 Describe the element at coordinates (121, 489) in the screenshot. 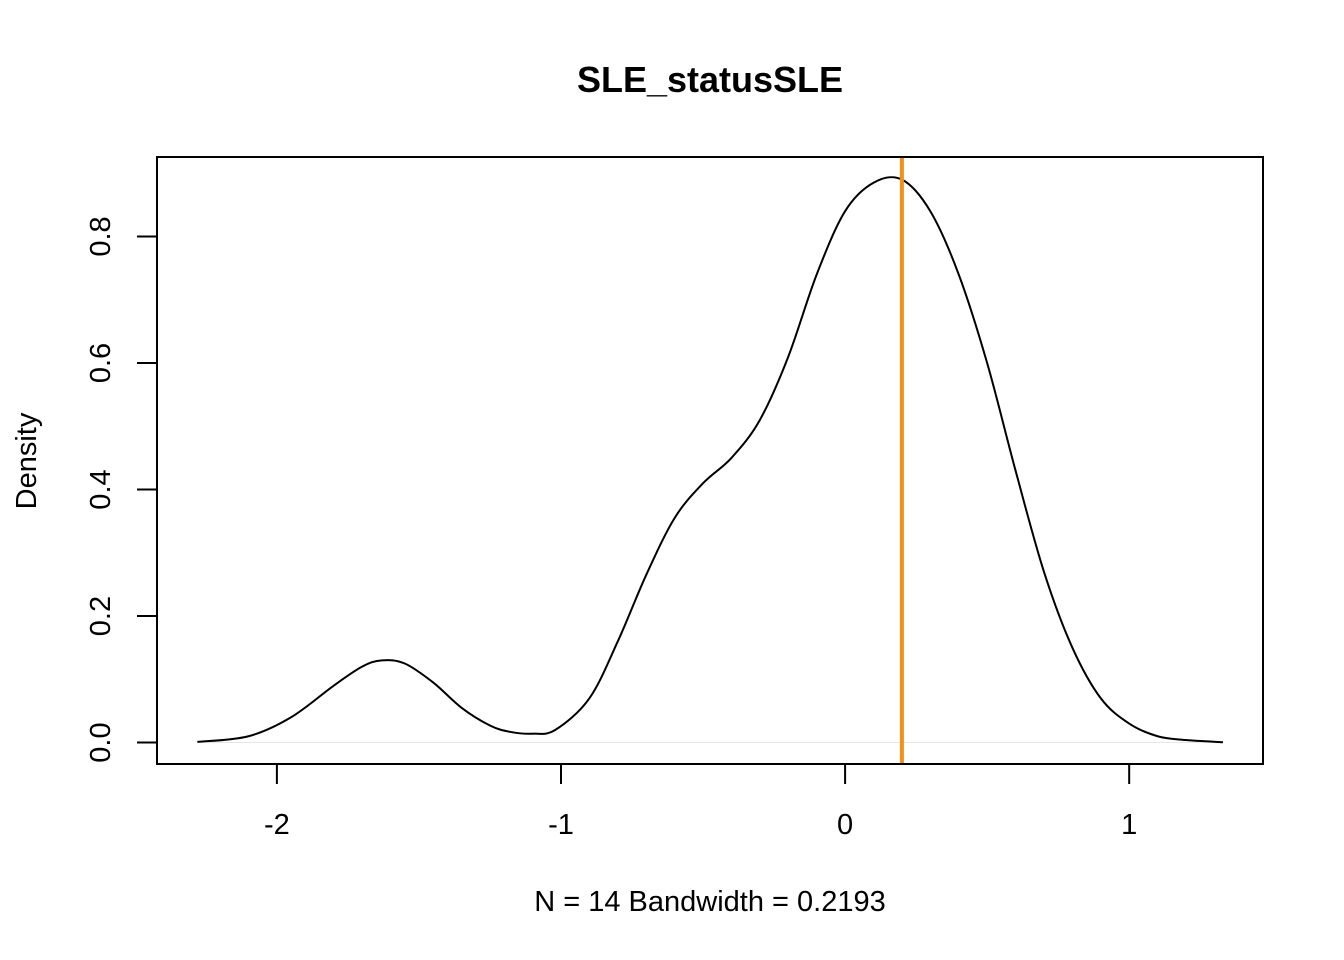

I see `y-axis: 0.0 0.2 0.4 0.6 0.8` at that location.